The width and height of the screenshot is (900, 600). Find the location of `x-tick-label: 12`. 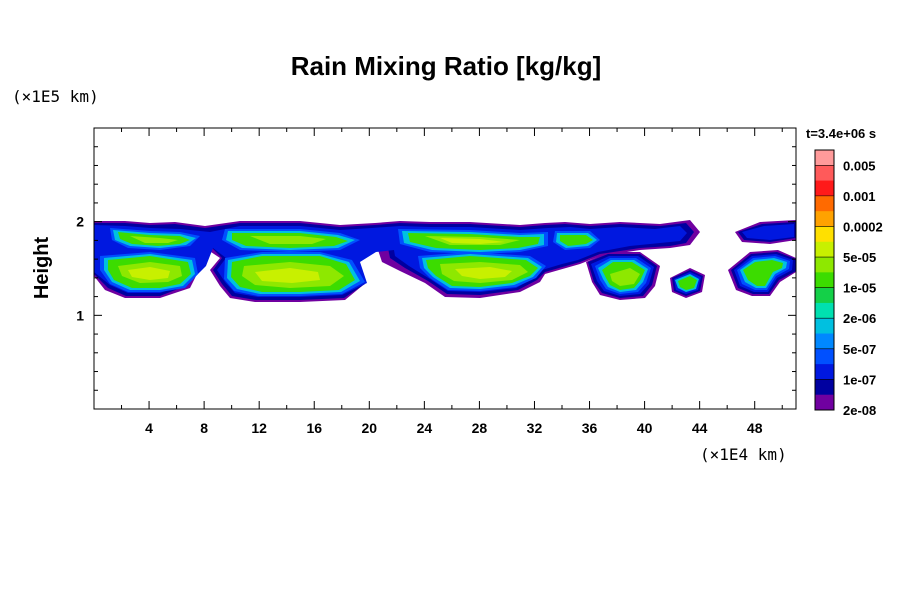

x-tick-label: 12 is located at coordinates (259, 428).